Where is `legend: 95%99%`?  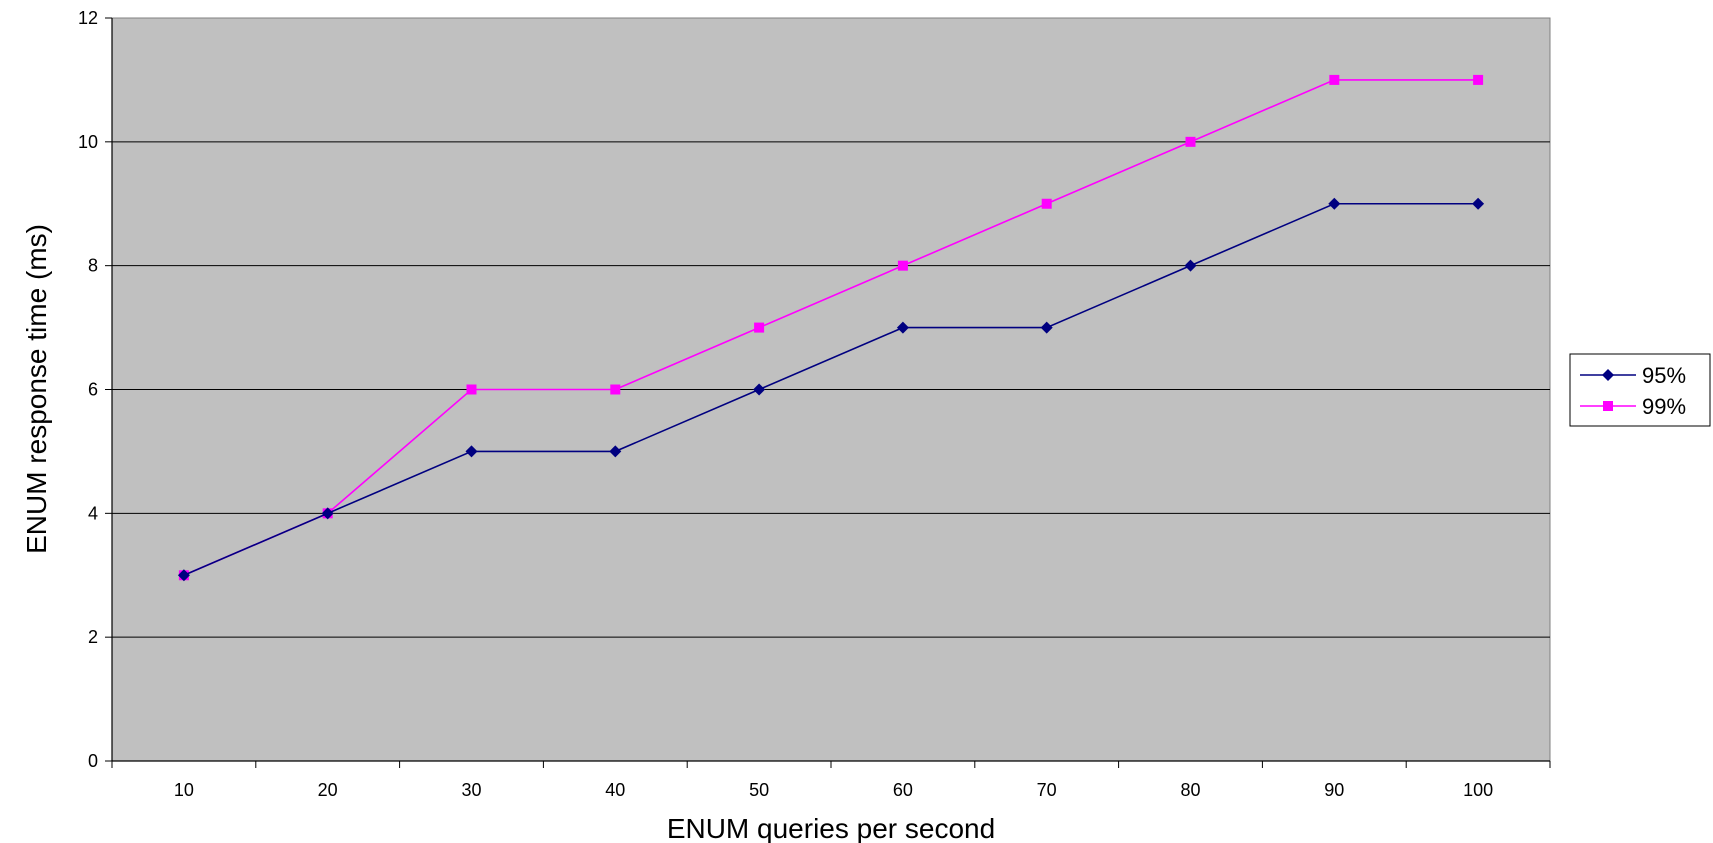 legend: 95%99% is located at coordinates (1640, 390).